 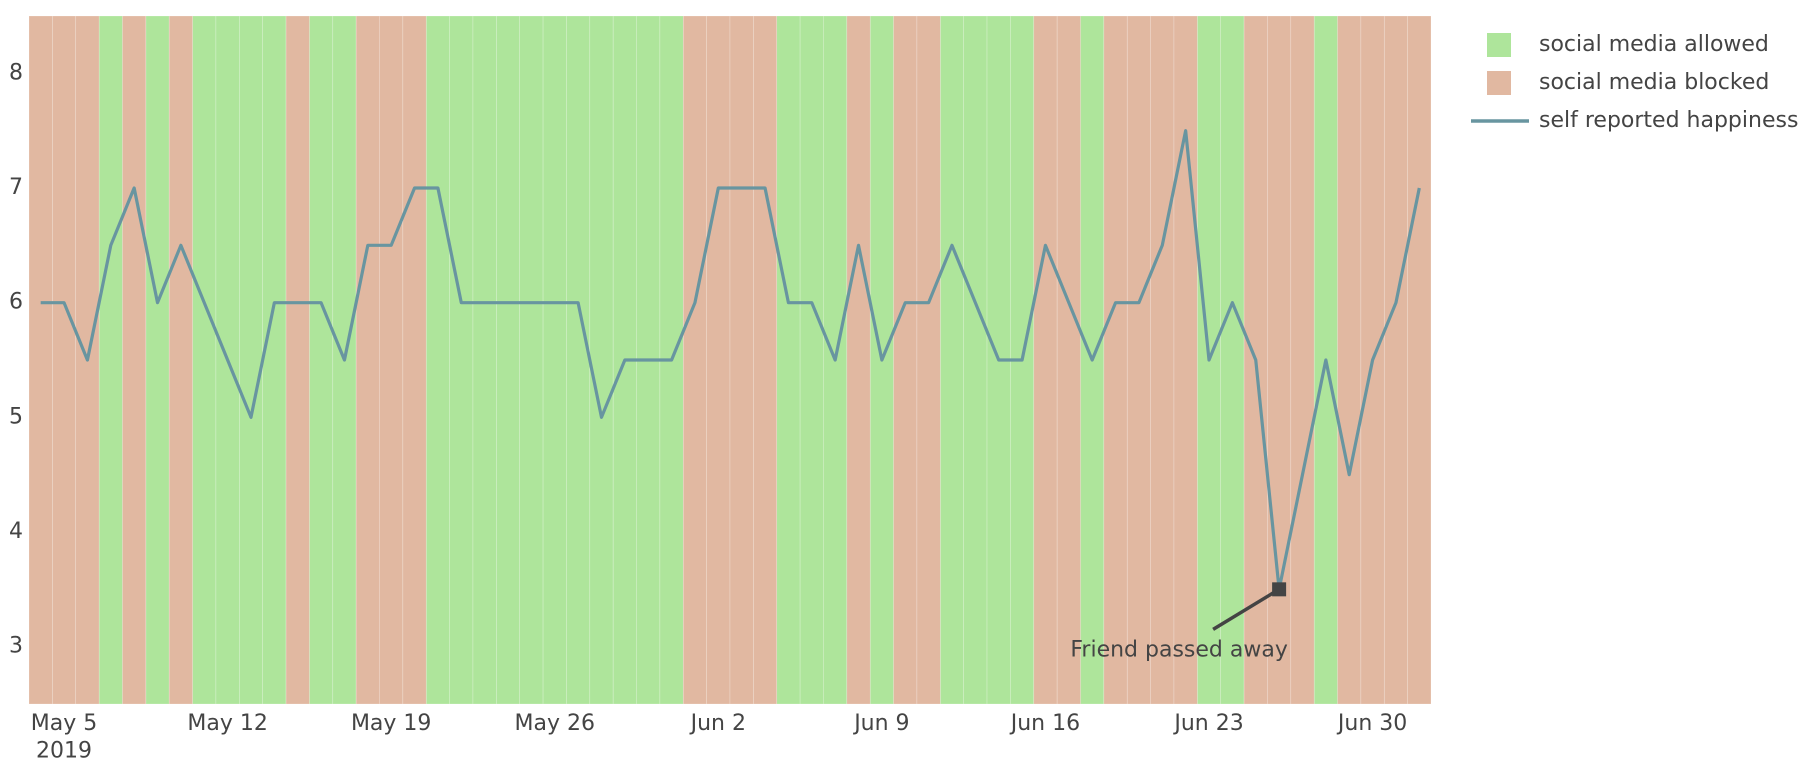 What do you see at coordinates (16, 531) in the screenshot?
I see `y-tick-label: 4` at bounding box center [16, 531].